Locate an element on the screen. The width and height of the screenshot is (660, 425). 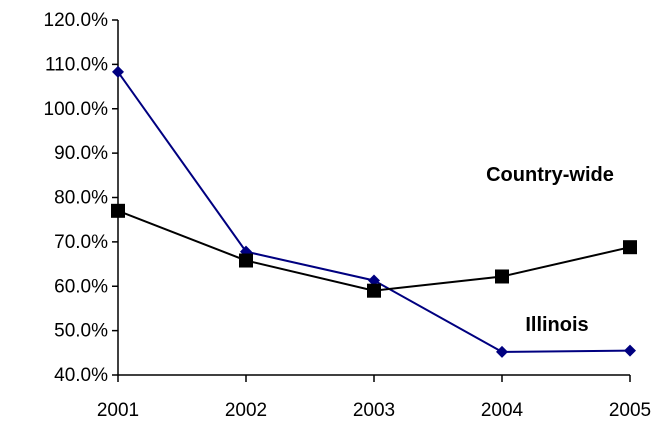
series-label: Country-wide is located at coordinates (550, 175).